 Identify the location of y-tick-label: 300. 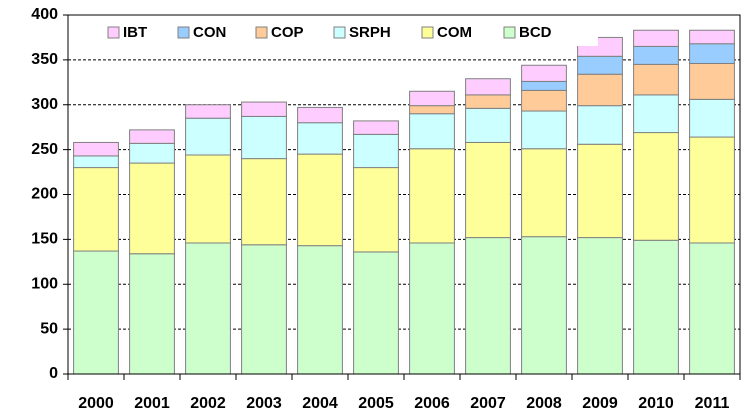
(44, 104).